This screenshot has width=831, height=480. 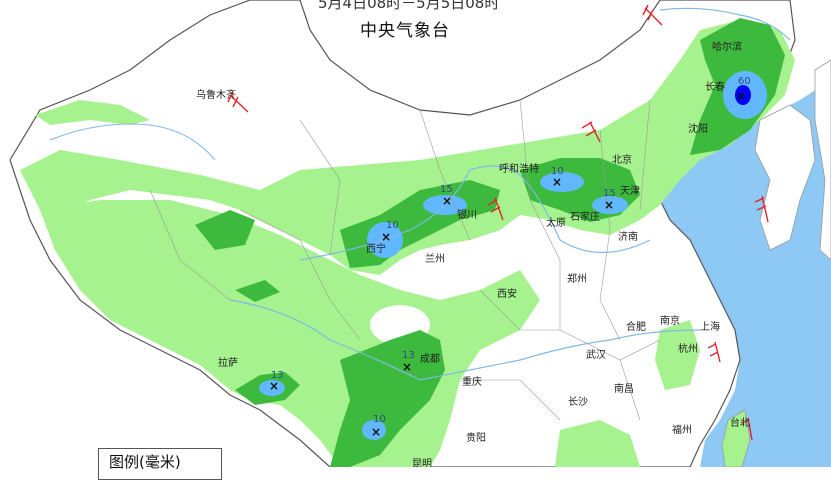 I want to click on rain-zone-heavy-tianjin, so click(x=610, y=205).